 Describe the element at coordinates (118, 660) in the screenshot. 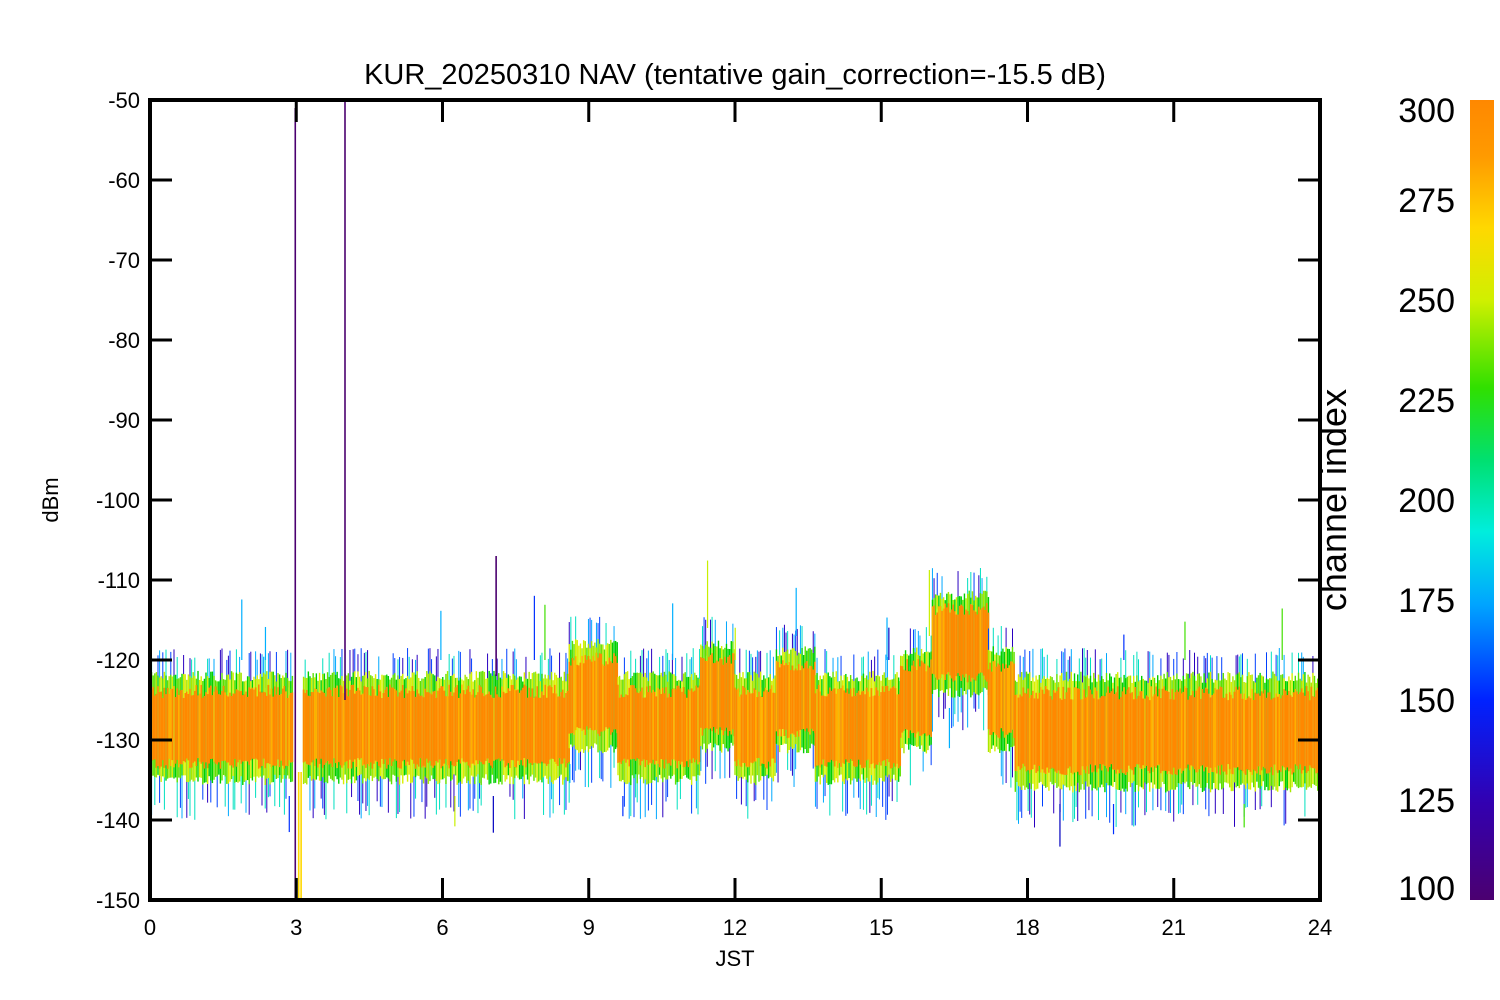

I see `y-tick-label: -120` at that location.